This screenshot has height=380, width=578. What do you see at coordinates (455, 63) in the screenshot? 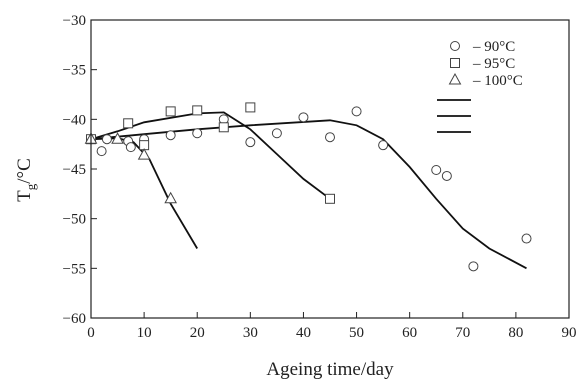
I see `legend-marker-square` at bounding box center [455, 63].